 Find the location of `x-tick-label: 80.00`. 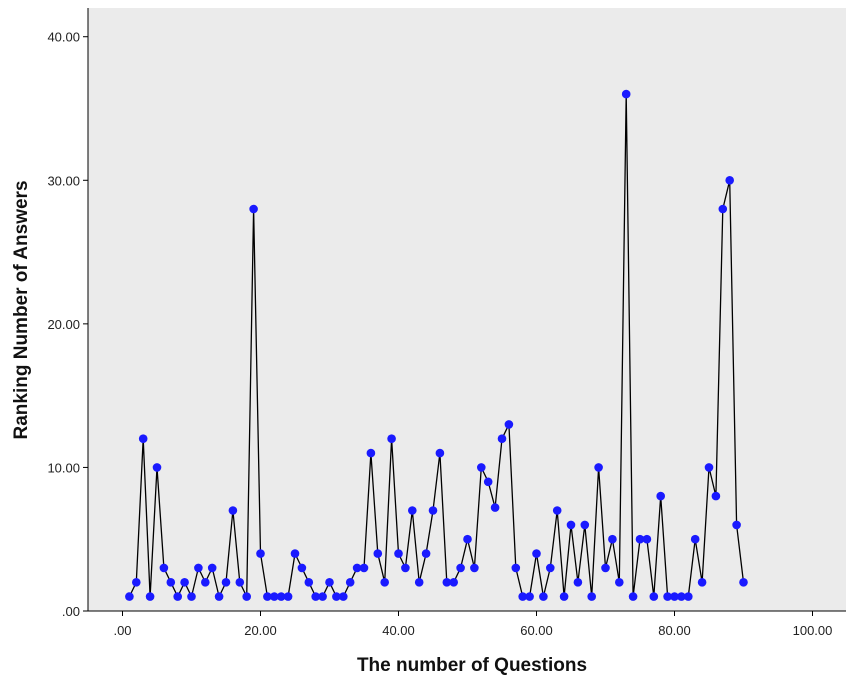

x-tick-label: 80.00 is located at coordinates (674, 630).